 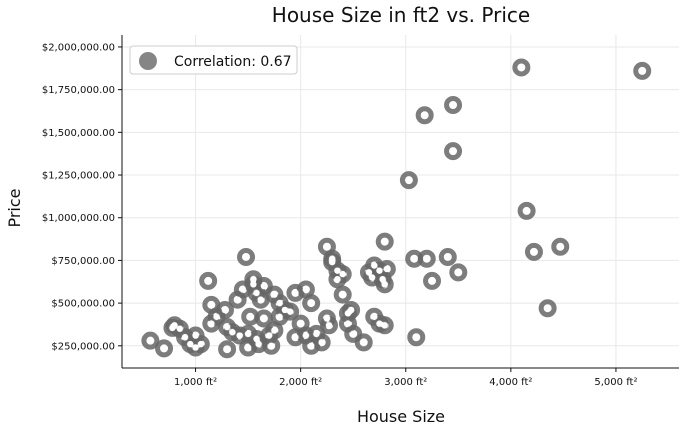 I want to click on legend: Correlation: 0.67, so click(x=213, y=60).